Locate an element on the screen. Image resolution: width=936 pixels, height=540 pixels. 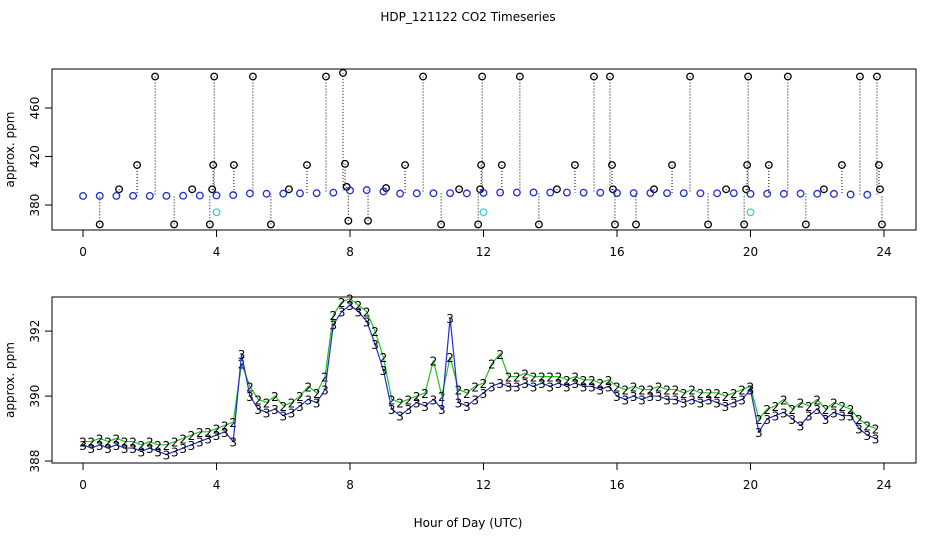
x-tick-label: 0 is located at coordinates (83, 252).